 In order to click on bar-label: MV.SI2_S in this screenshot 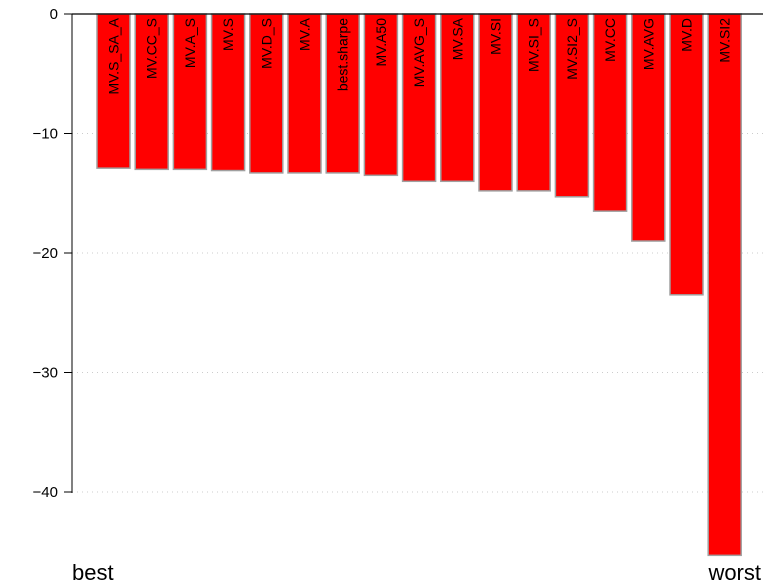, I will do `click(572, 49)`.